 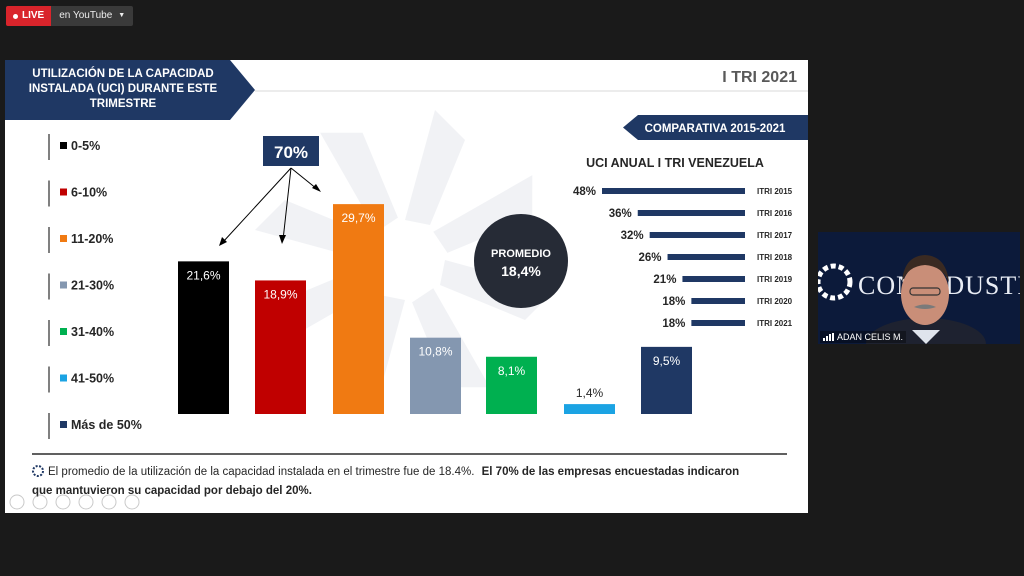 What do you see at coordinates (89, 193) in the screenshot?
I see `legend-label: 6-10%` at bounding box center [89, 193].